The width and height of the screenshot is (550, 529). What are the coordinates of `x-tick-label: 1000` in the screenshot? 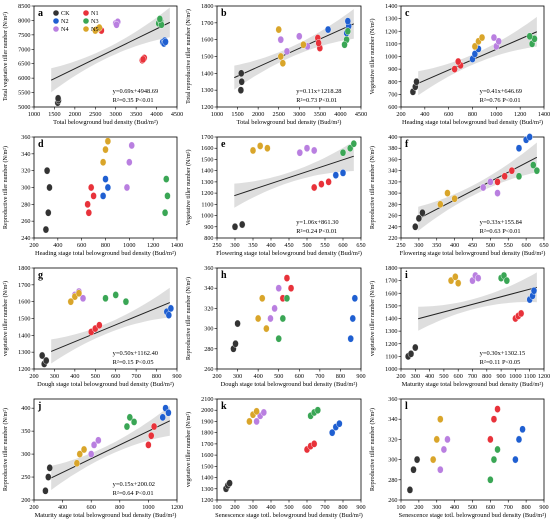 It's located at (34, 114).